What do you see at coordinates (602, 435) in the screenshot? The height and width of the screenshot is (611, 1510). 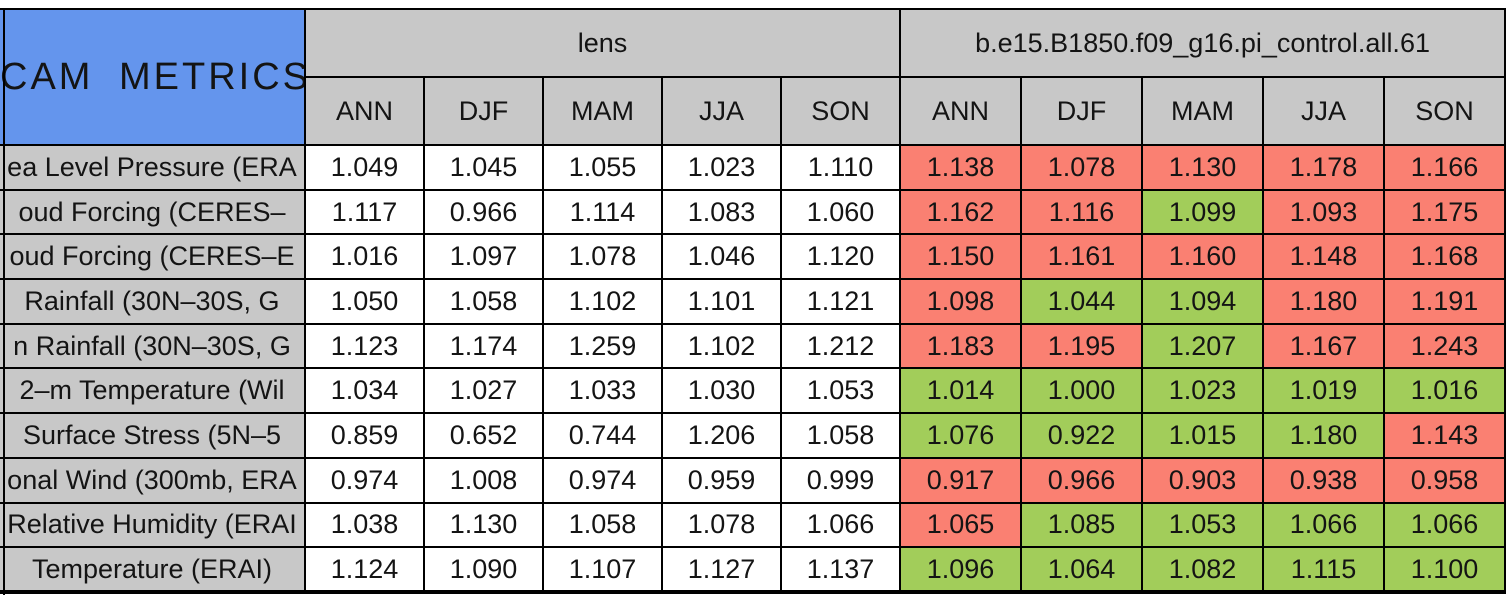 I see `lens-value-cell: 0.744` at bounding box center [602, 435].